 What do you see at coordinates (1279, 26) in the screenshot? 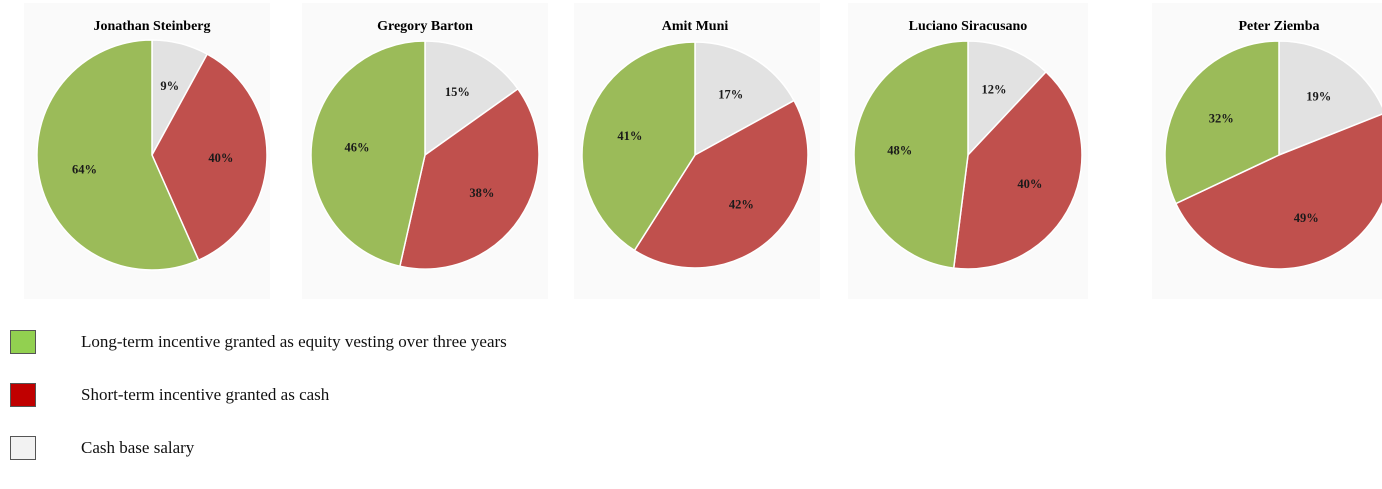
I see `pie-title: Peter Ziemba` at bounding box center [1279, 26].